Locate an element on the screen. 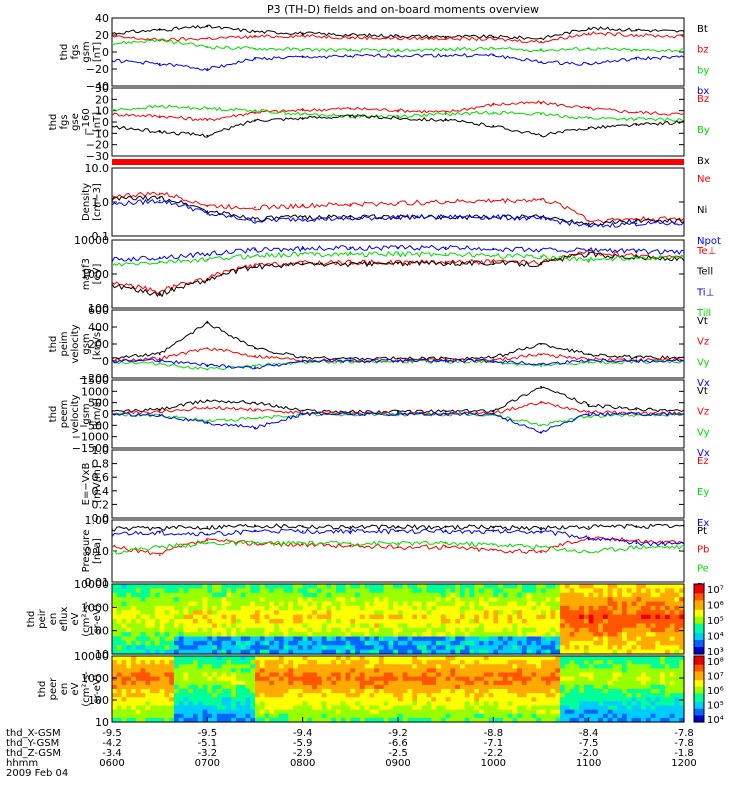 This screenshot has width=750, height=800. y-tick-label: 0.4 is located at coordinates (101, 491).